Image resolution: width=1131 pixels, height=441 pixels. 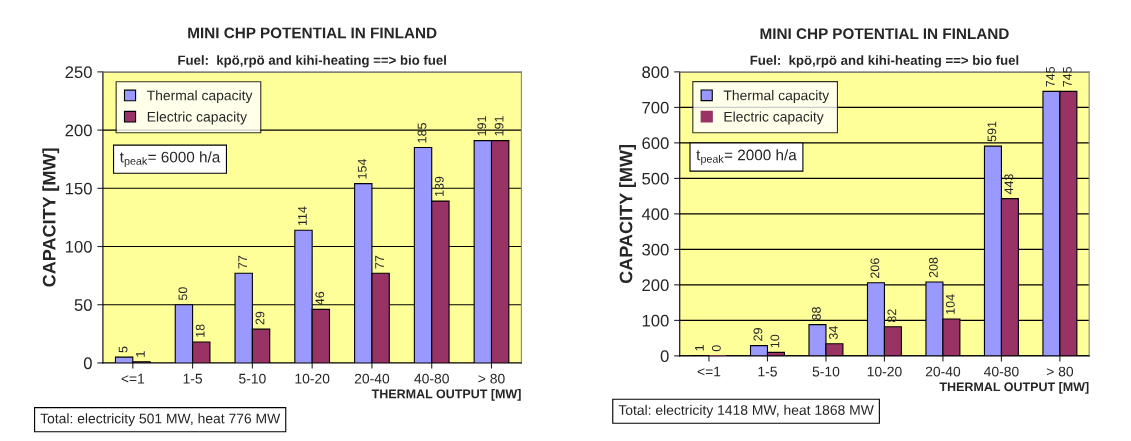 What do you see at coordinates (875, 268) in the screenshot?
I see `data-label: 206` at bounding box center [875, 268].